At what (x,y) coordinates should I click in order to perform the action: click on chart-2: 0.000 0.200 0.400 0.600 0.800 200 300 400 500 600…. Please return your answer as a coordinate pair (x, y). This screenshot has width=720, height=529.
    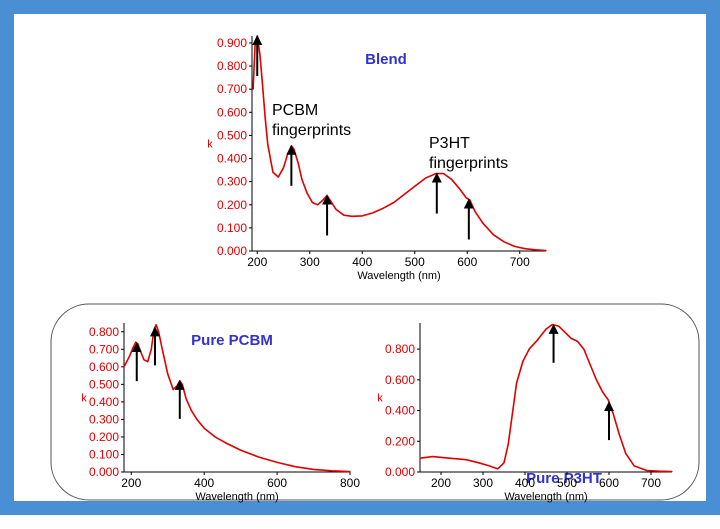
    Looking at the image, I should click on (525, 413).